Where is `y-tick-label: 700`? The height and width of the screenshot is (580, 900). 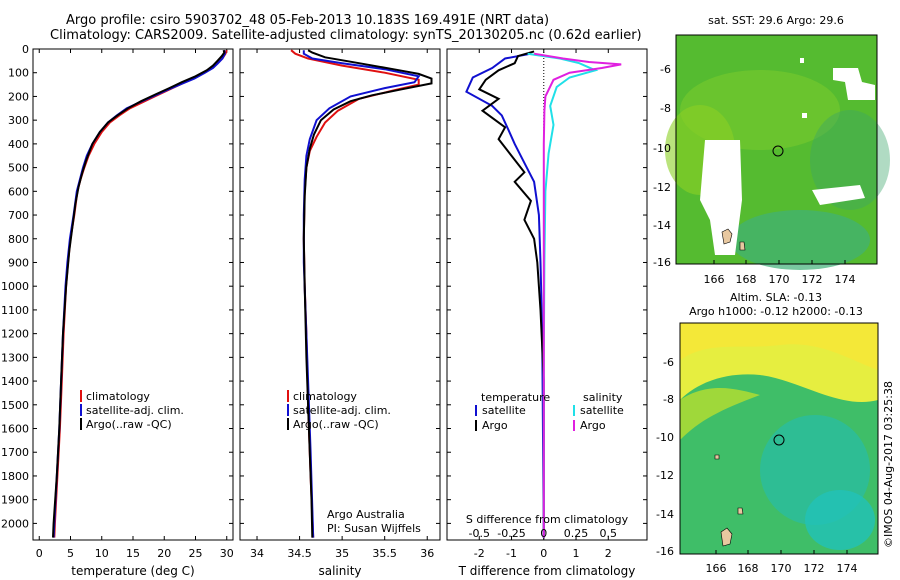
y-tick-label: 700 is located at coordinates (18, 215).